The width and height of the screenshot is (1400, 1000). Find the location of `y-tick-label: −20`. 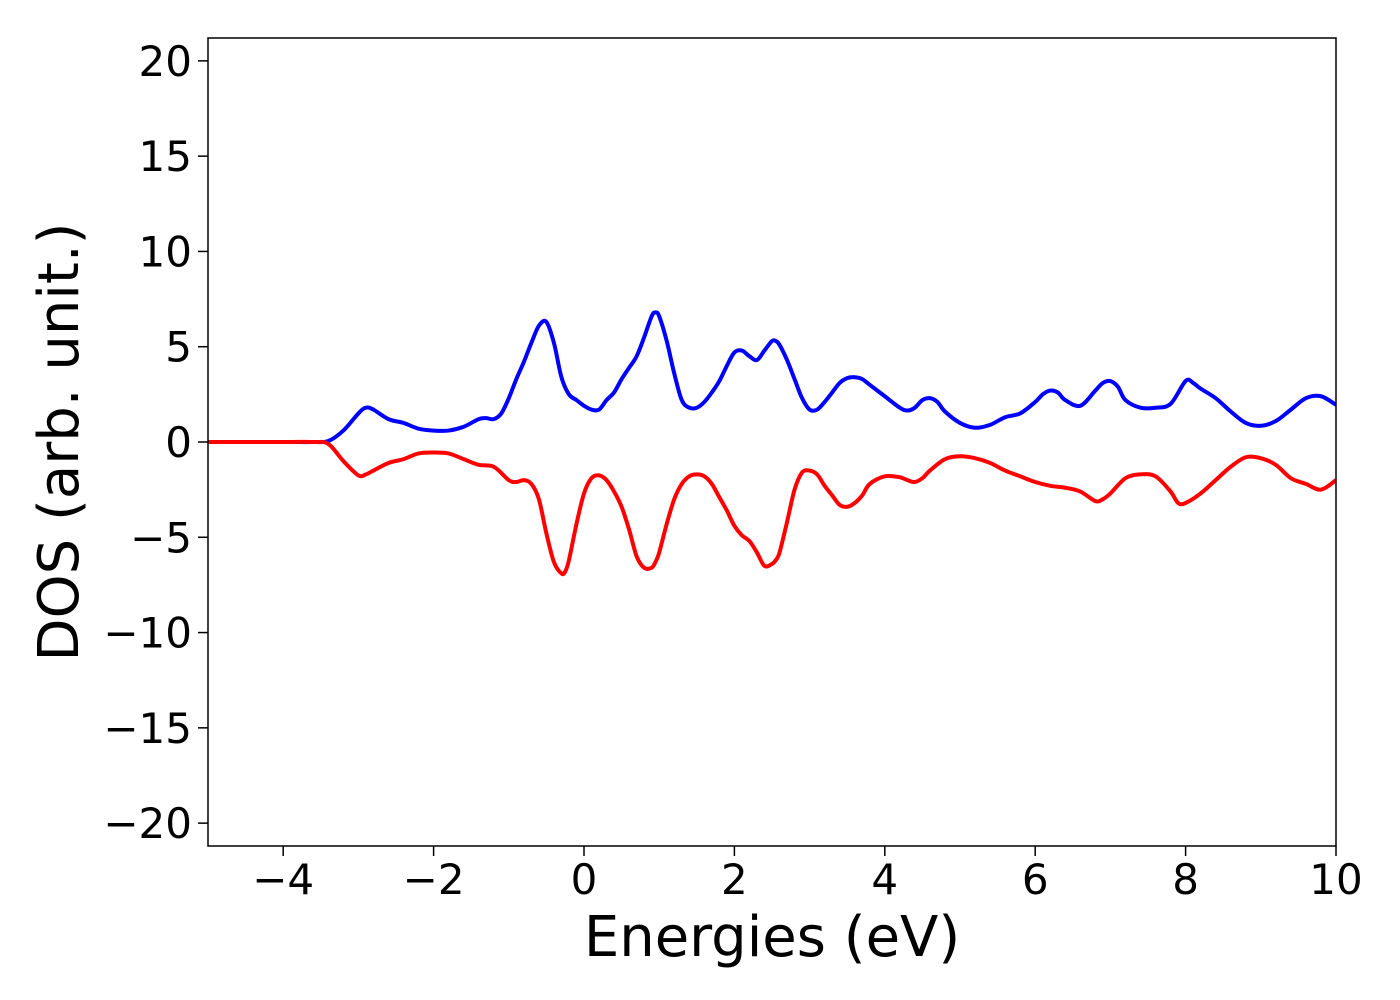

y-tick-label: −20 is located at coordinates (147, 823).